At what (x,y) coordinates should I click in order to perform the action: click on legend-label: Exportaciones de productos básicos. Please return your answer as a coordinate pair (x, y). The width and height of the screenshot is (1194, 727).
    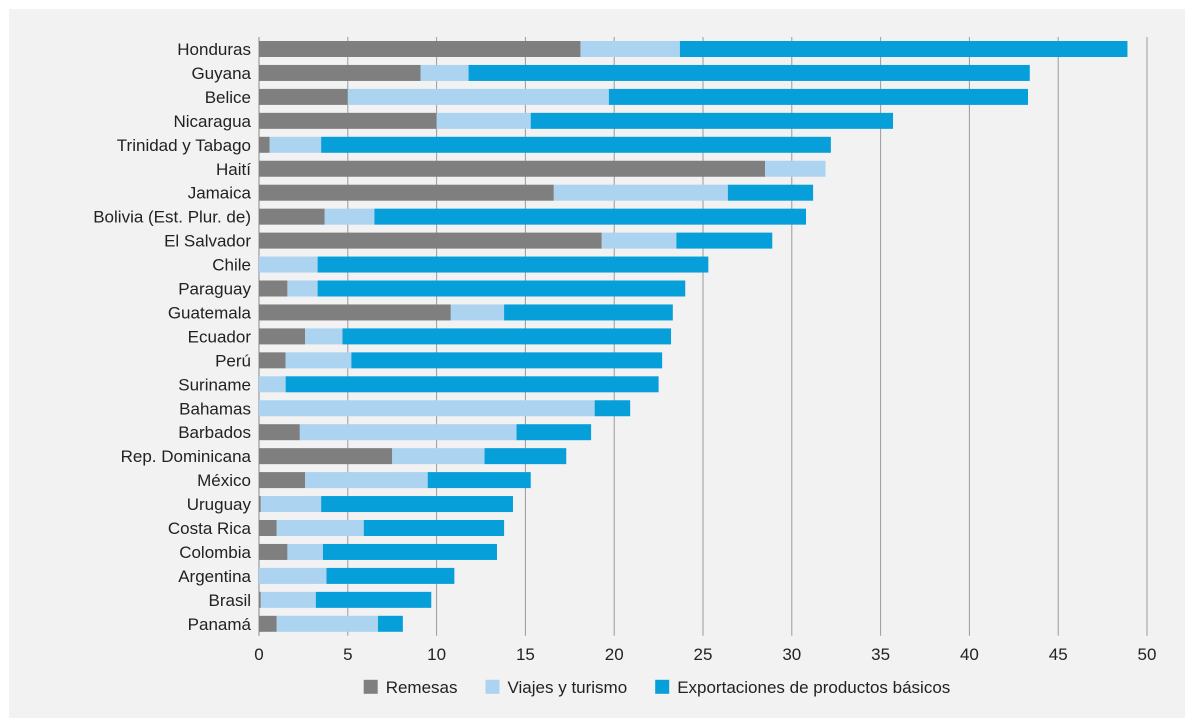
    Looking at the image, I should click on (813, 687).